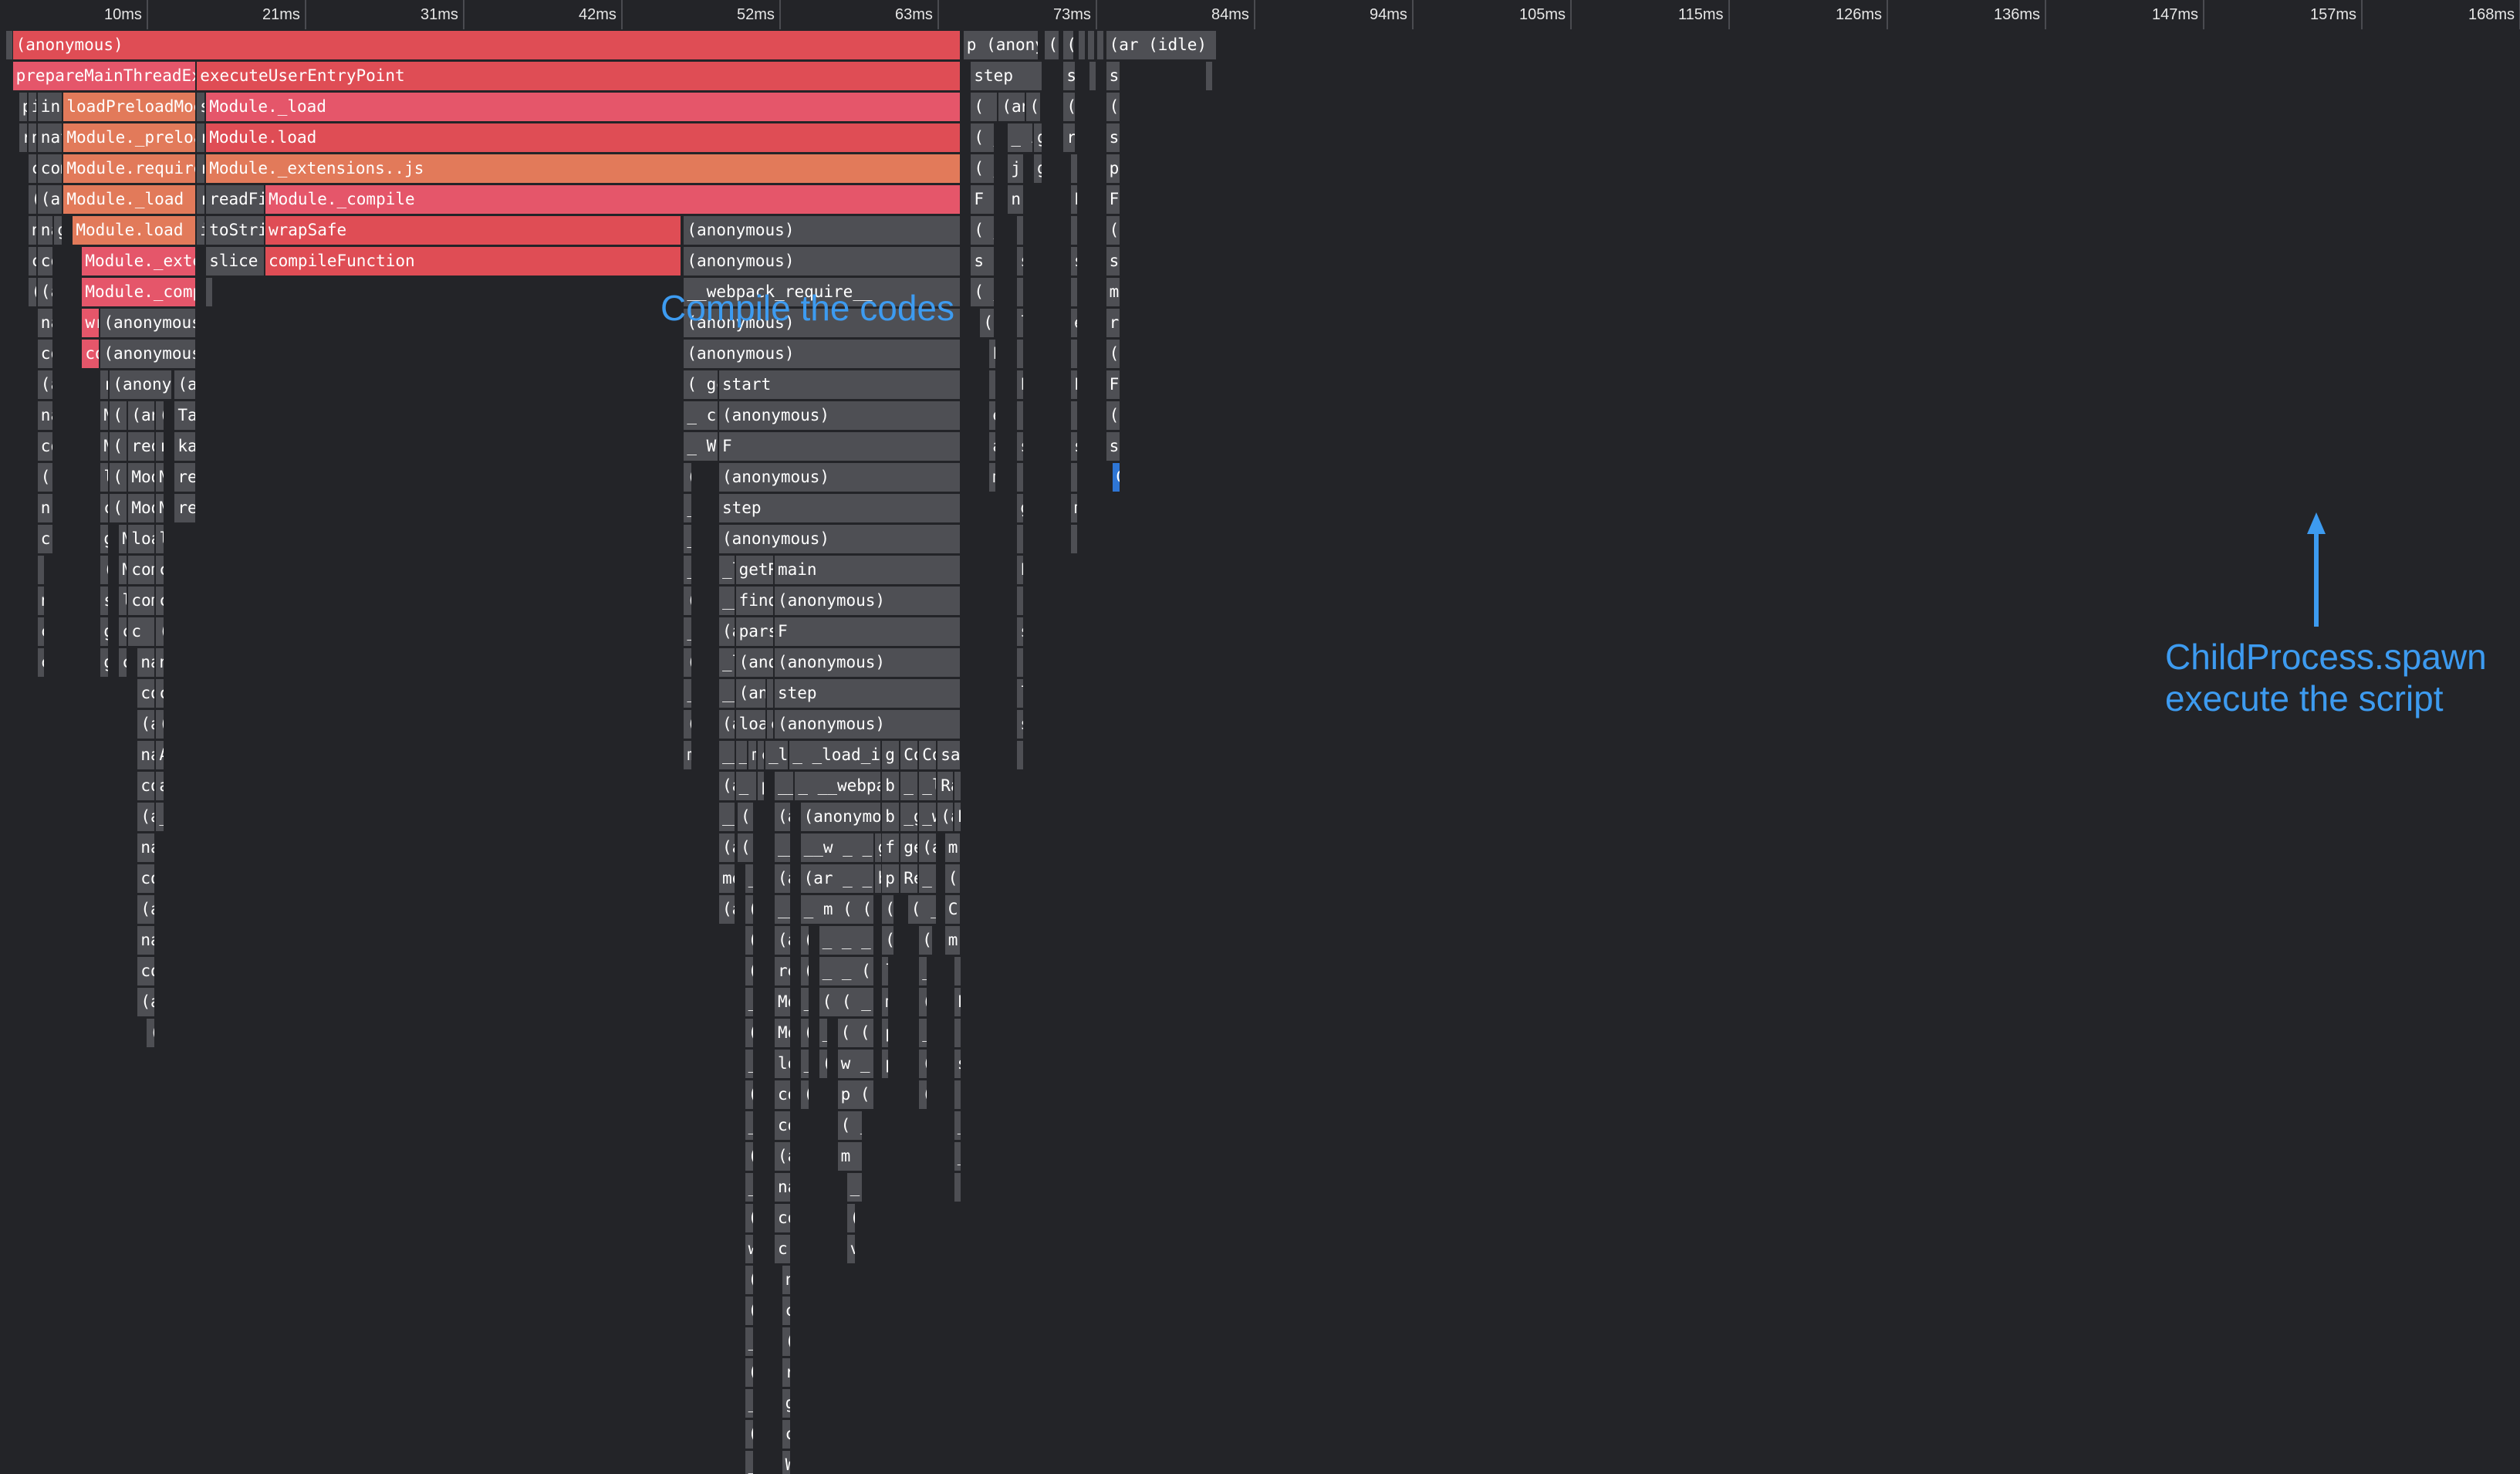  What do you see at coordinates (787, 1462) in the screenshot?
I see `flame-frame: W` at bounding box center [787, 1462].